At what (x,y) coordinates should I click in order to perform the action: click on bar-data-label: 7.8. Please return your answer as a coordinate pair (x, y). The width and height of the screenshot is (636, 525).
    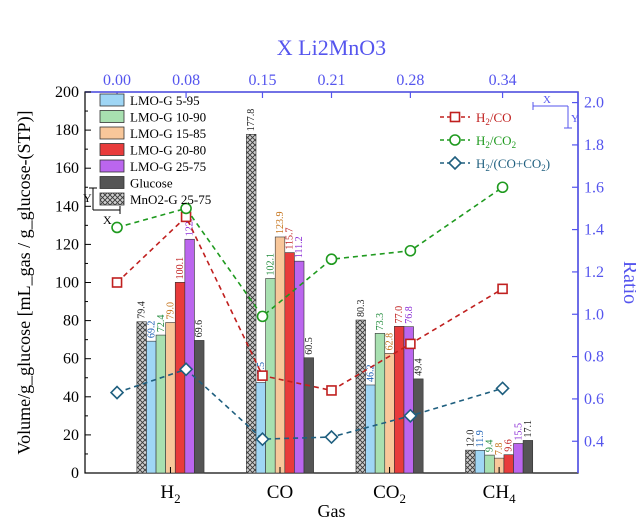
    Looking at the image, I should click on (499, 449).